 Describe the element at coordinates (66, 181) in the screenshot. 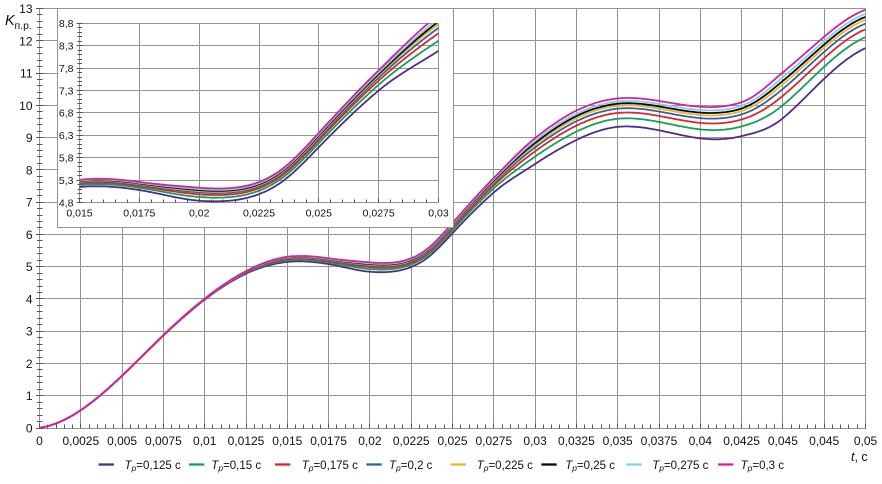

I see `svg-text: 5,3` at that location.